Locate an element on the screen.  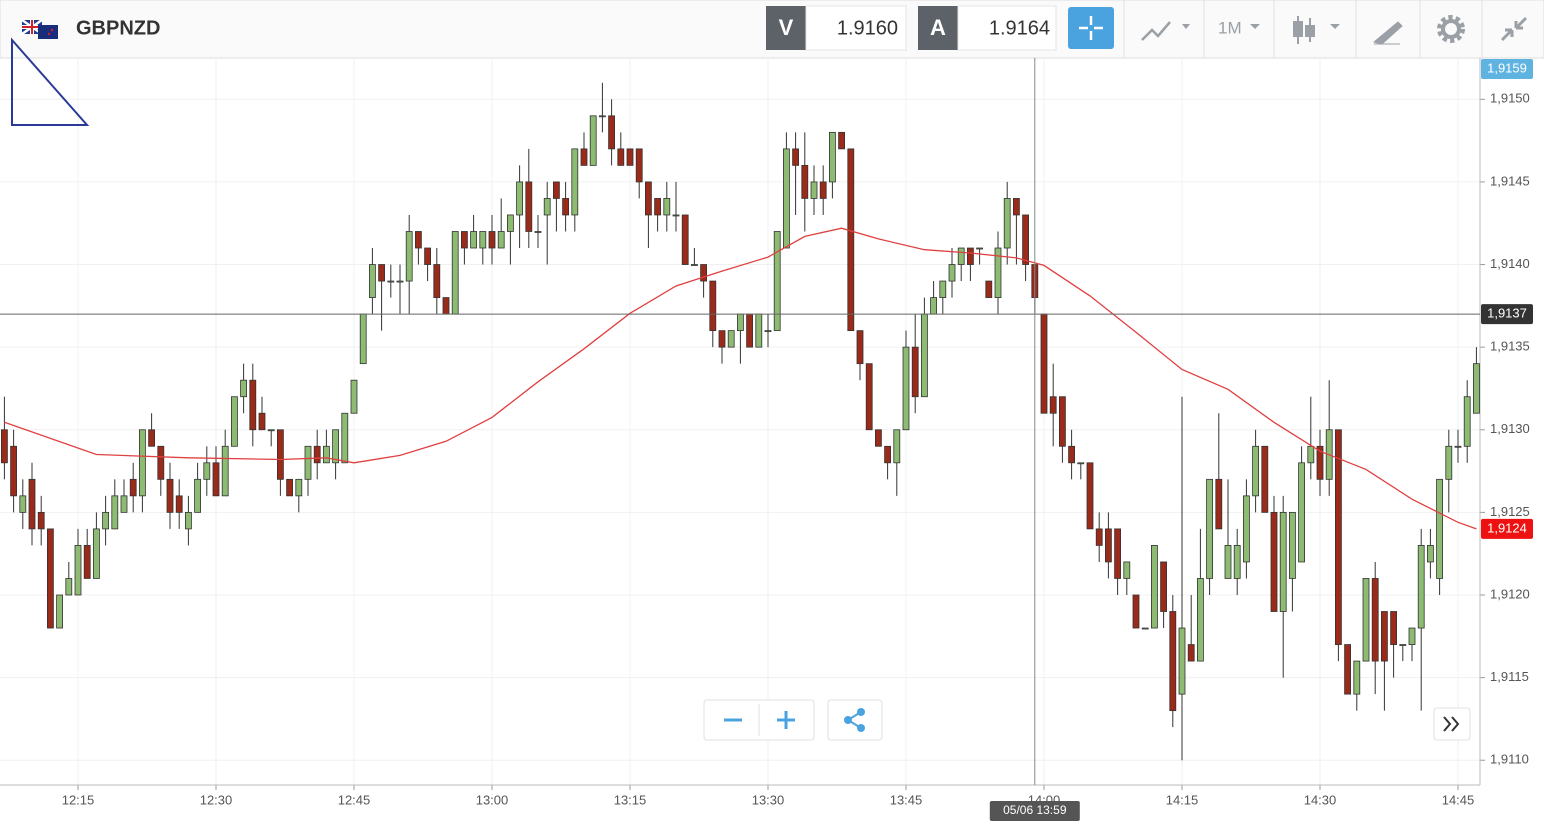
y-tick-label: 1,9145 is located at coordinates (1510, 180).